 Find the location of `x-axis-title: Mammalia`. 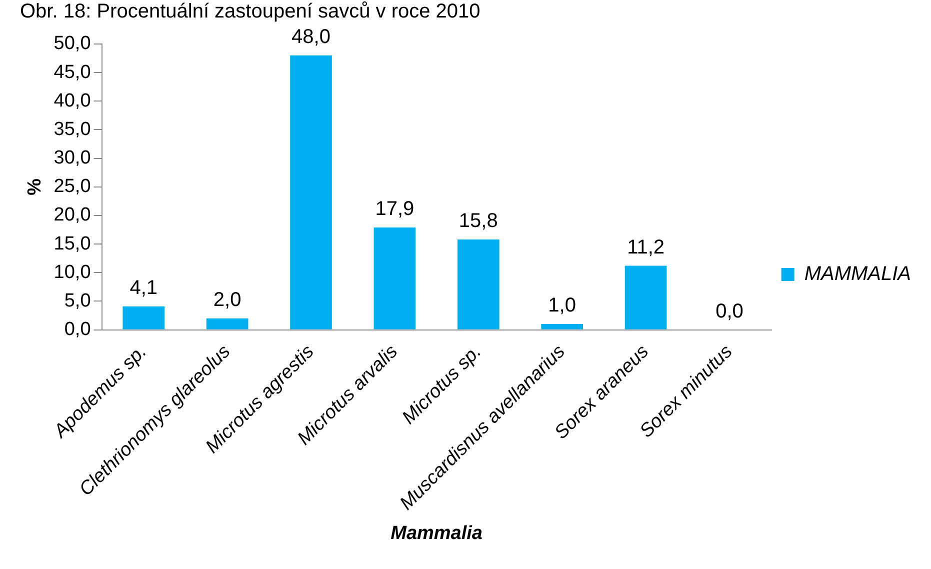

x-axis-title: Mammalia is located at coordinates (436, 533).